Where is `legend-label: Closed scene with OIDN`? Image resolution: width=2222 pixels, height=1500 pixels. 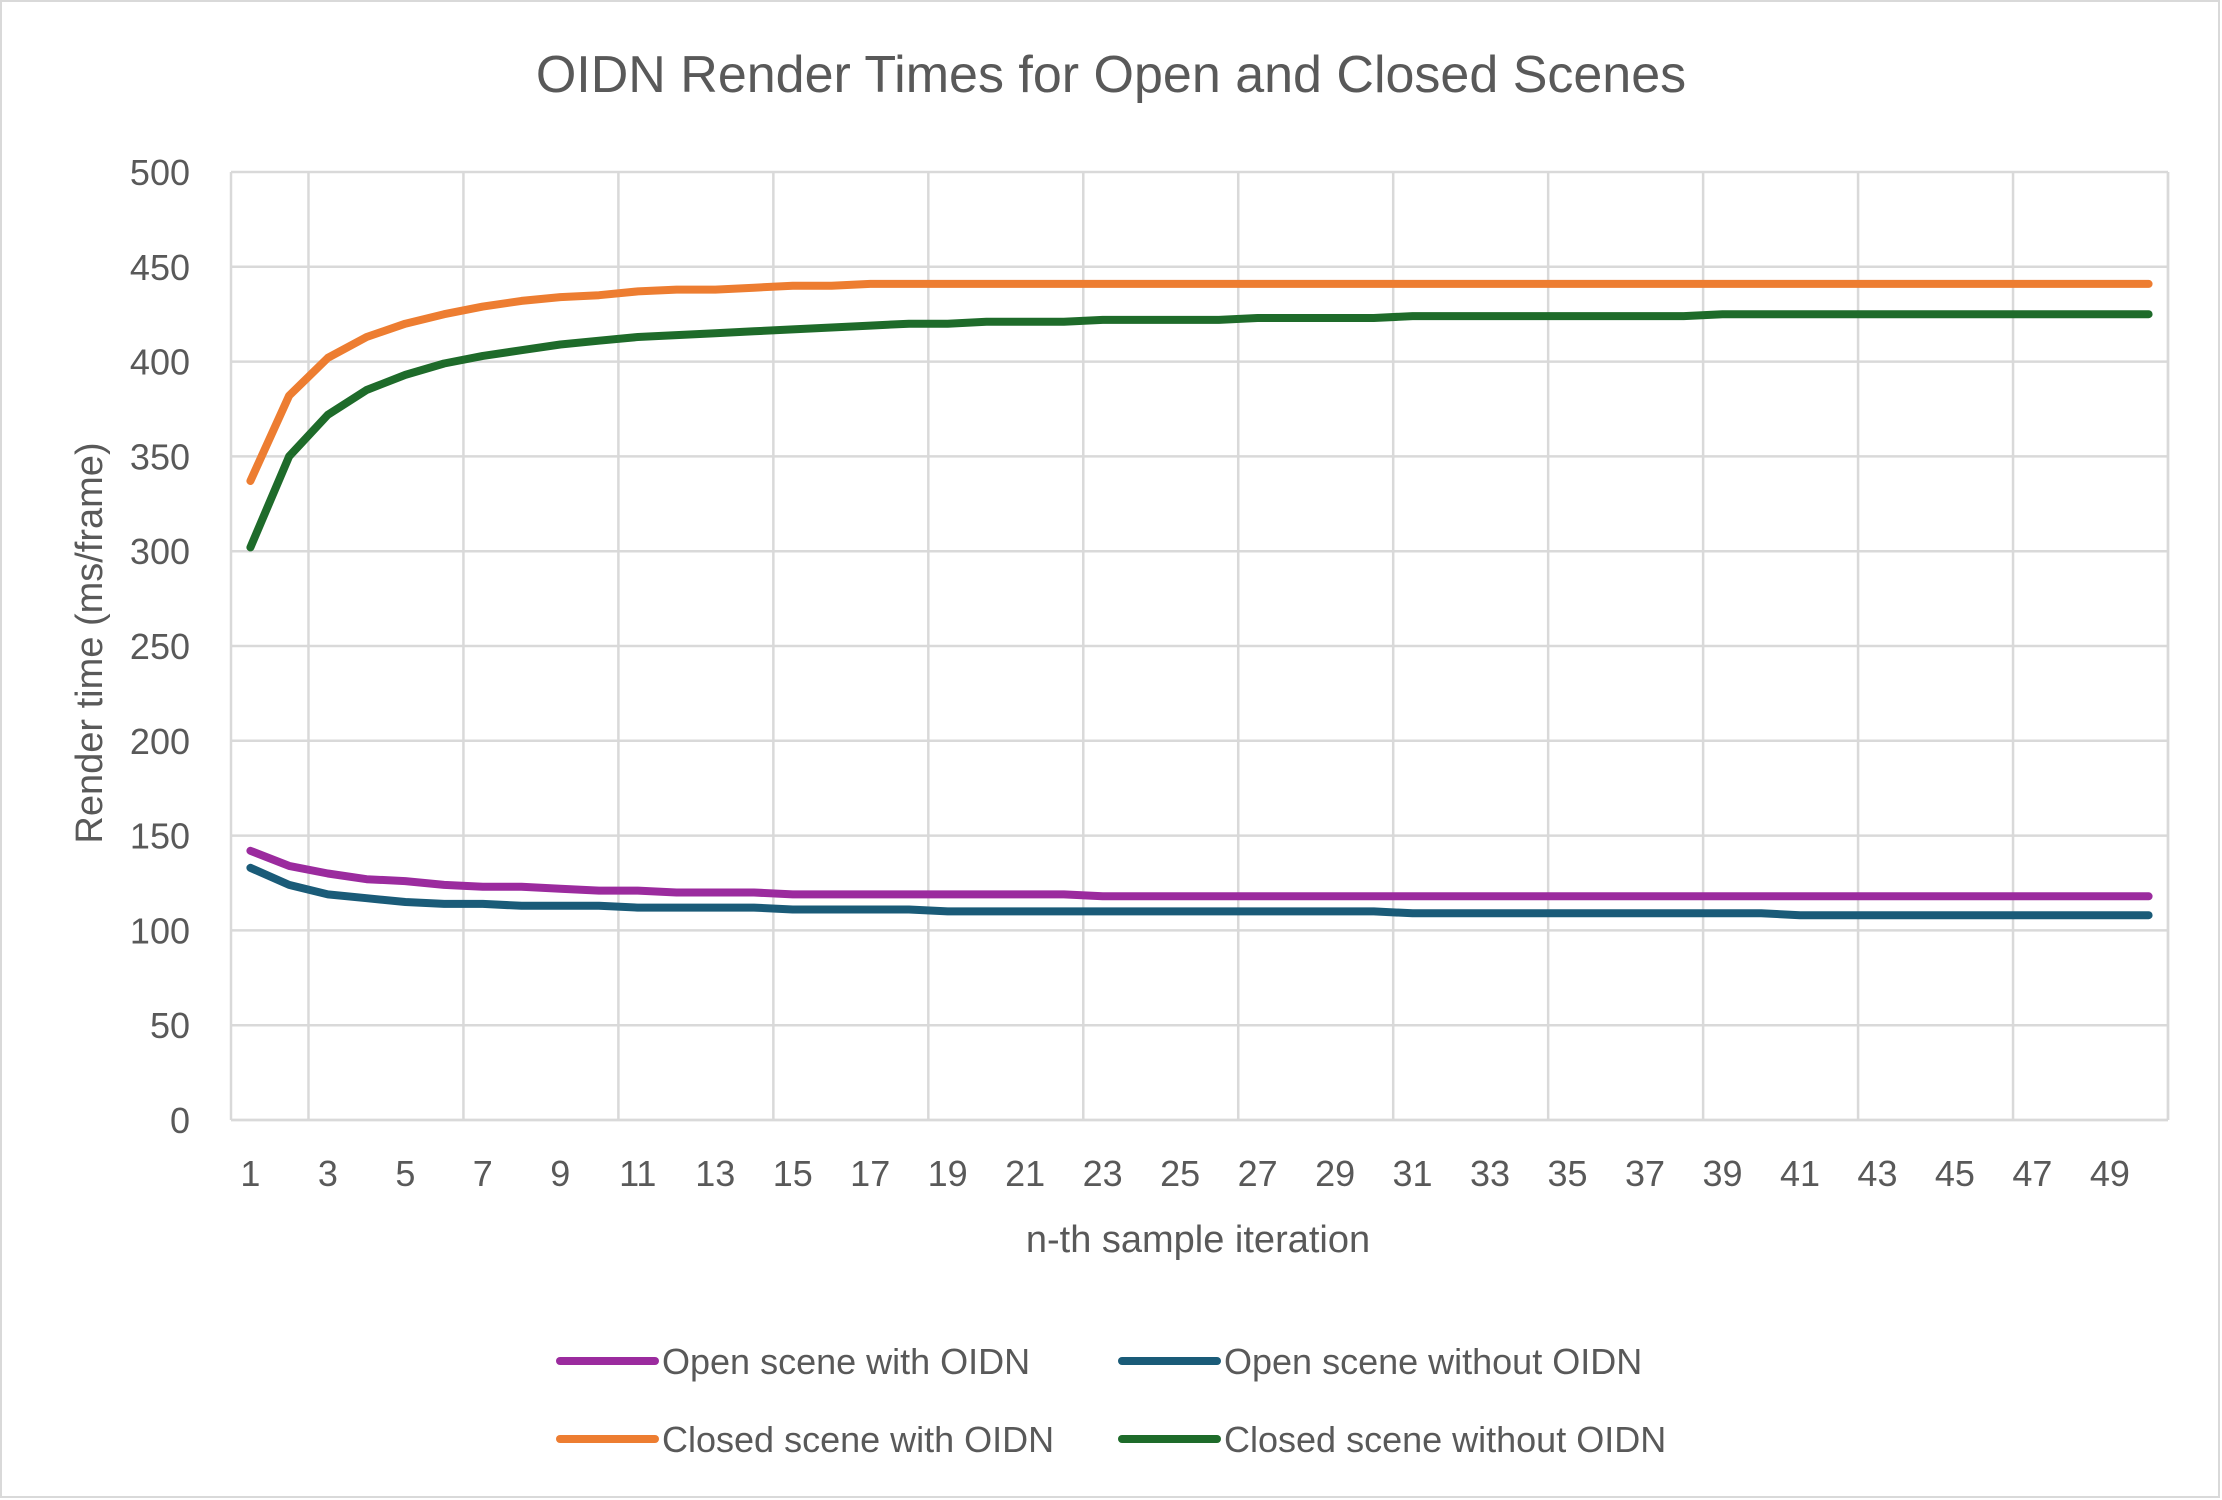
legend-label: Closed scene with OIDN is located at coordinates (858, 1439).